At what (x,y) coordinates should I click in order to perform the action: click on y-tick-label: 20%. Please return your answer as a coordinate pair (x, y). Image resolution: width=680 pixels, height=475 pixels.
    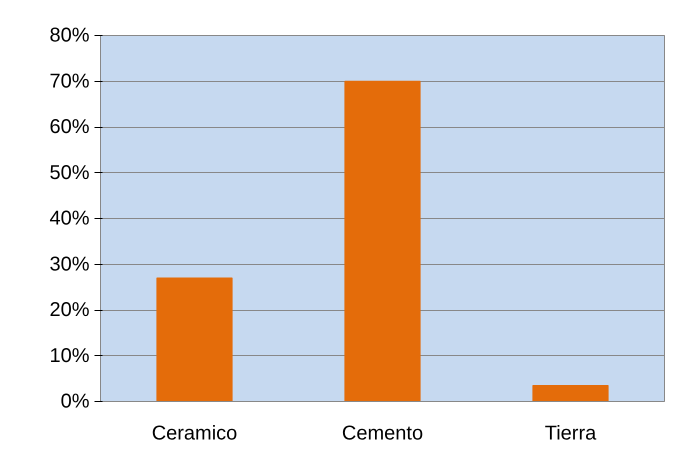
    Looking at the image, I should click on (69, 310).